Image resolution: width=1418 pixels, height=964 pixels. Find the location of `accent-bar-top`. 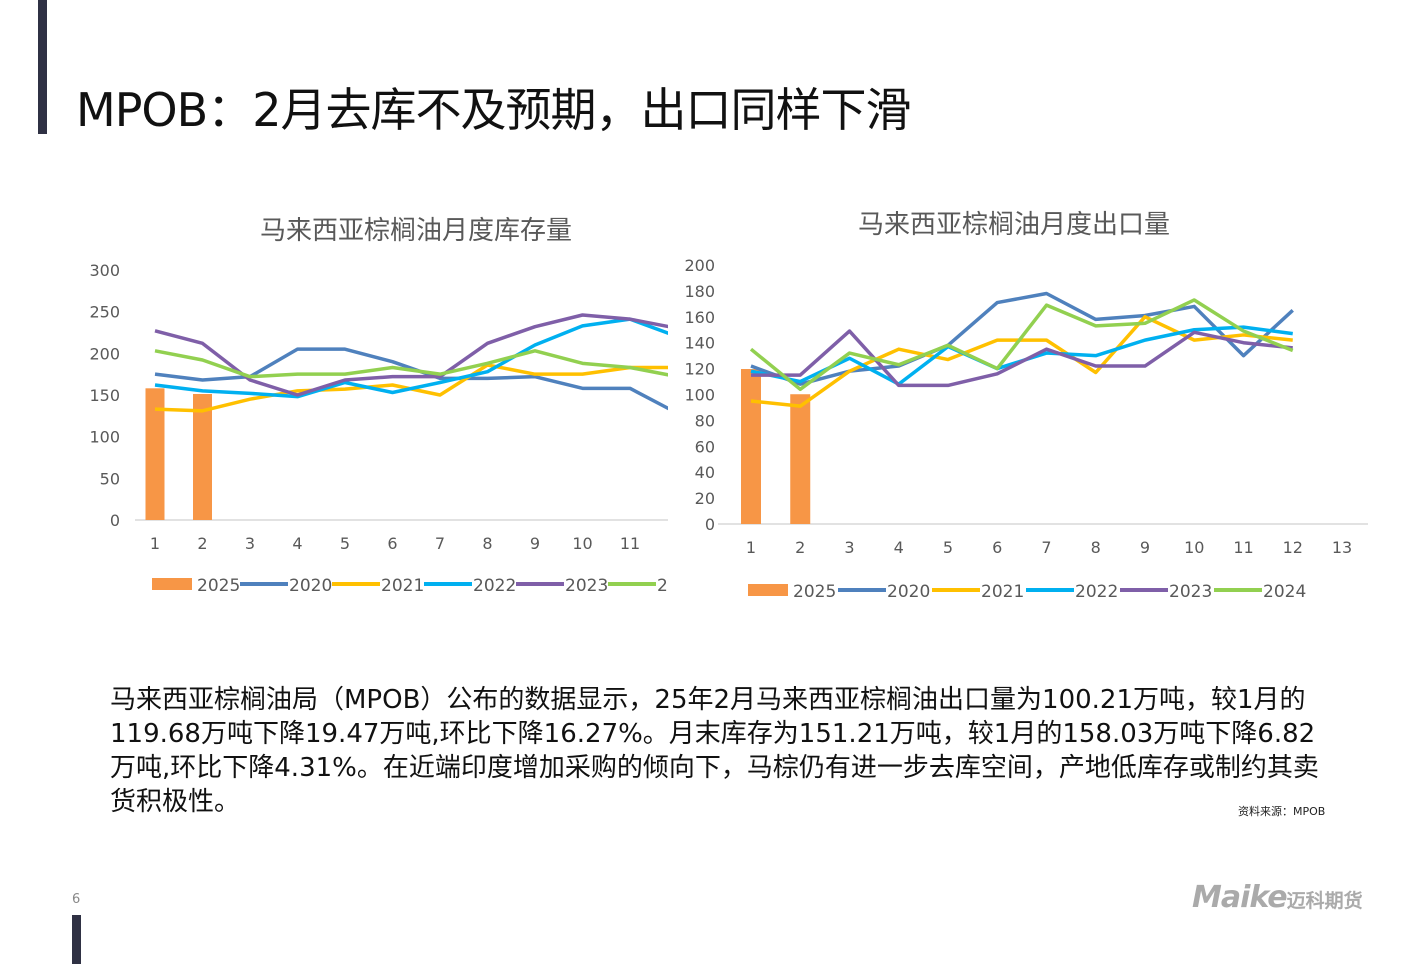

accent-bar-top is located at coordinates (42, 67).